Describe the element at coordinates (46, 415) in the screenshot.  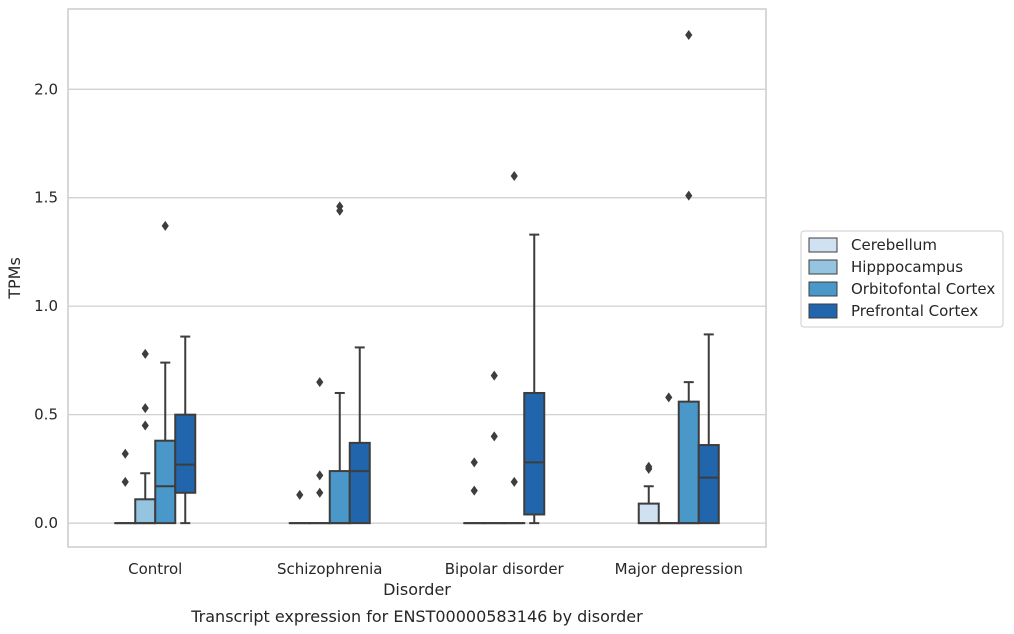
I see `y-tick-label: 0.5` at that location.